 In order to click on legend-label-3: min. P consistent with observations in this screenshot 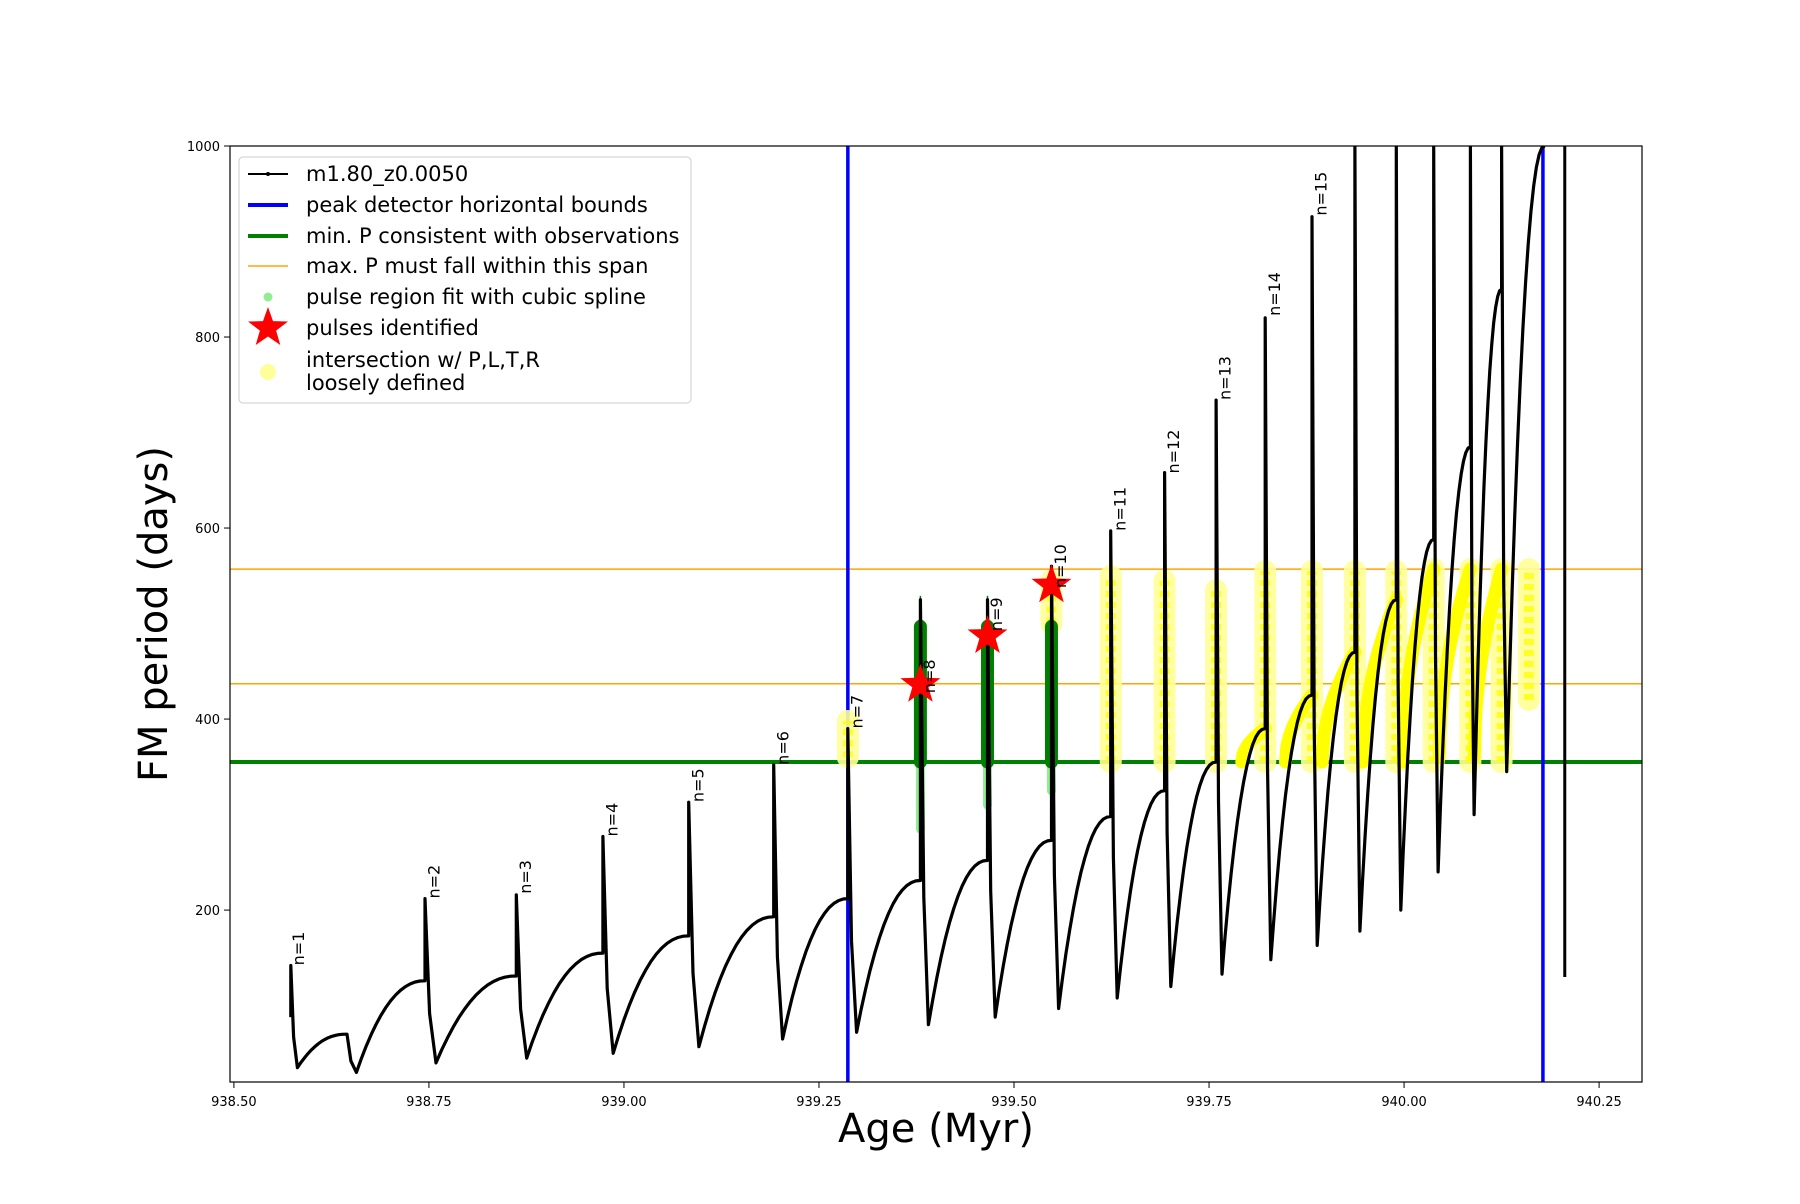, I will do `click(492, 236)`.